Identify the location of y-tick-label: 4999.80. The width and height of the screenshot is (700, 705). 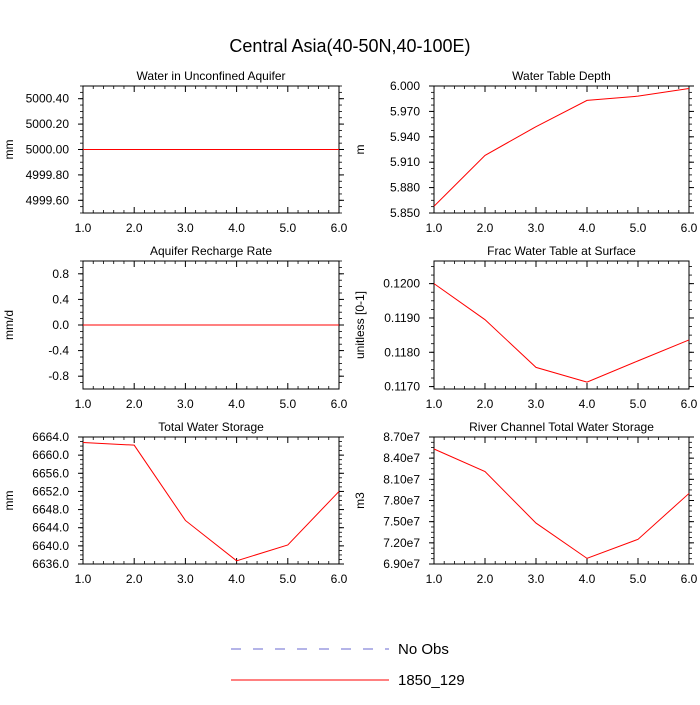
(48, 175).